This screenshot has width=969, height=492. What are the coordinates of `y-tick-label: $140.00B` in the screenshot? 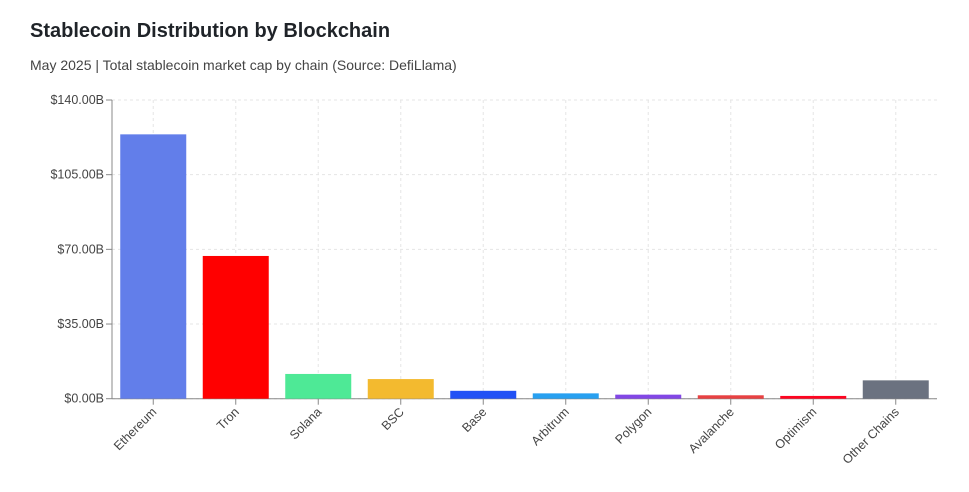 It's located at (77, 100).